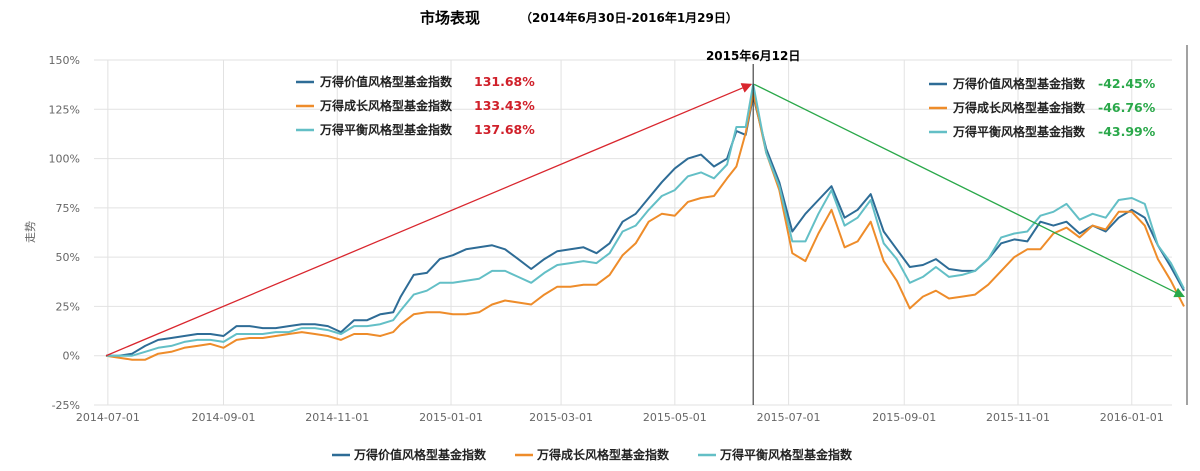 Image resolution: width=1200 pixels, height=471 pixels. I want to click on x-tick-label: 2016-01-01, so click(1132, 417).